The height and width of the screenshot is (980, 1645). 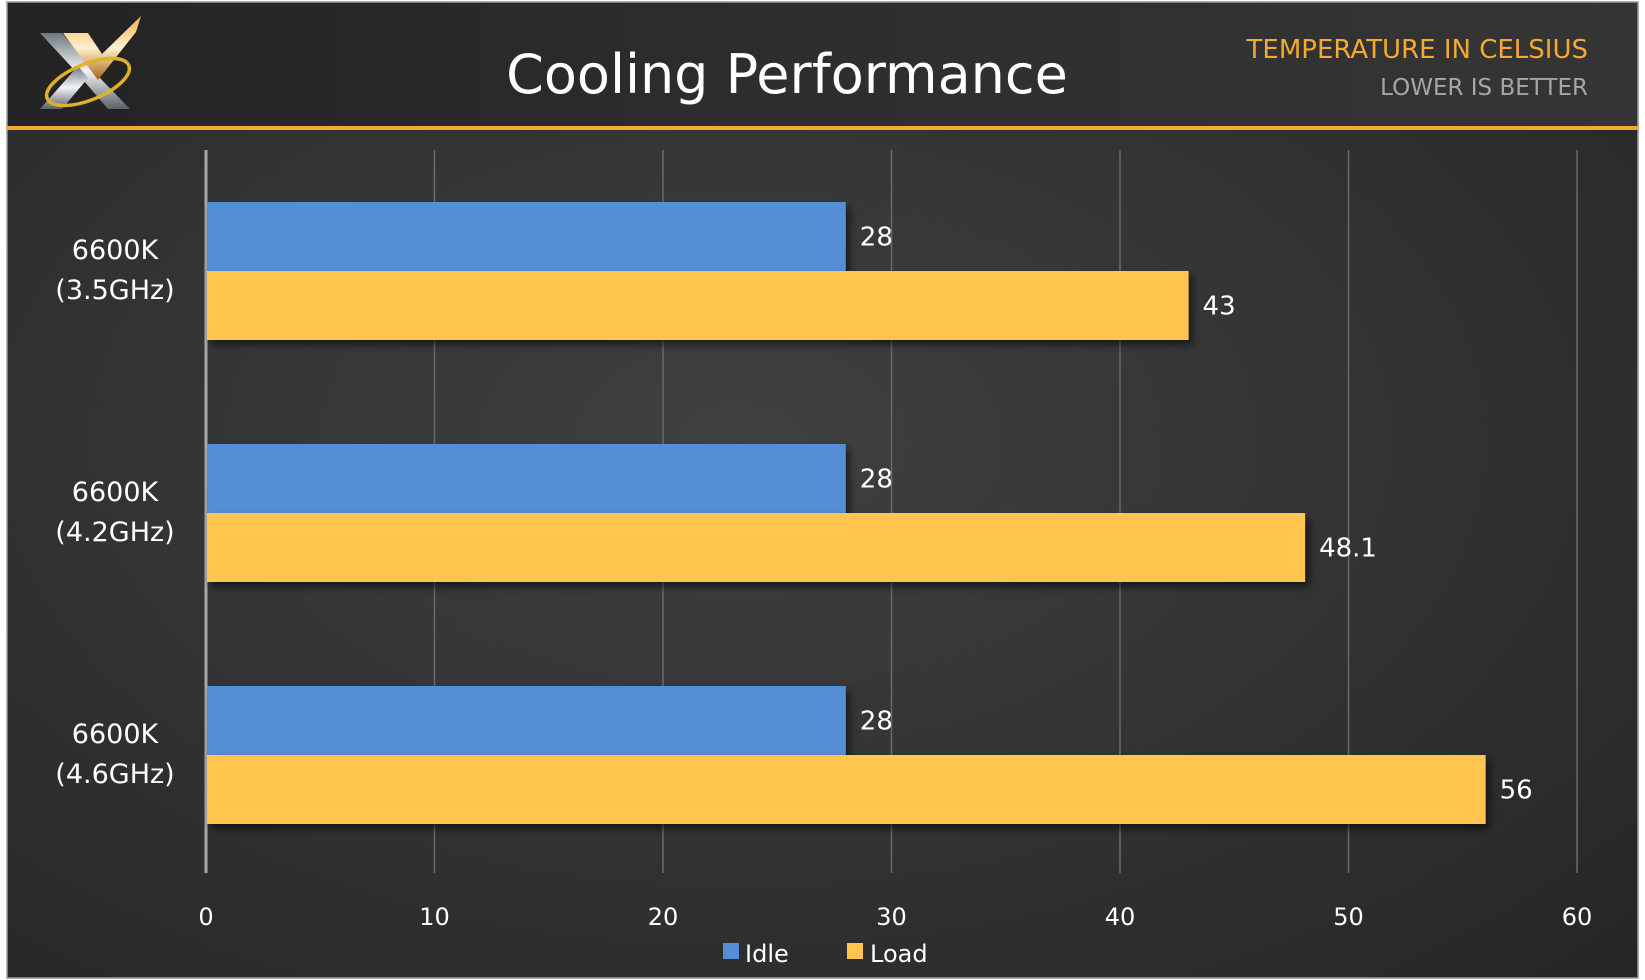 What do you see at coordinates (767, 954) in the screenshot?
I see `legend-idle-label: Idle` at bounding box center [767, 954].